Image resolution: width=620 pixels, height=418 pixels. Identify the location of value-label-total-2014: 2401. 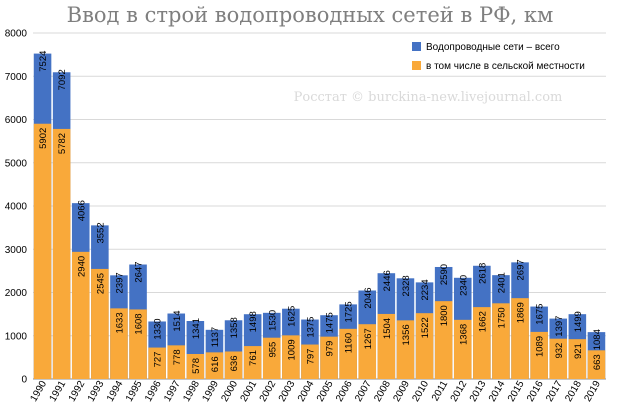
(501, 282).